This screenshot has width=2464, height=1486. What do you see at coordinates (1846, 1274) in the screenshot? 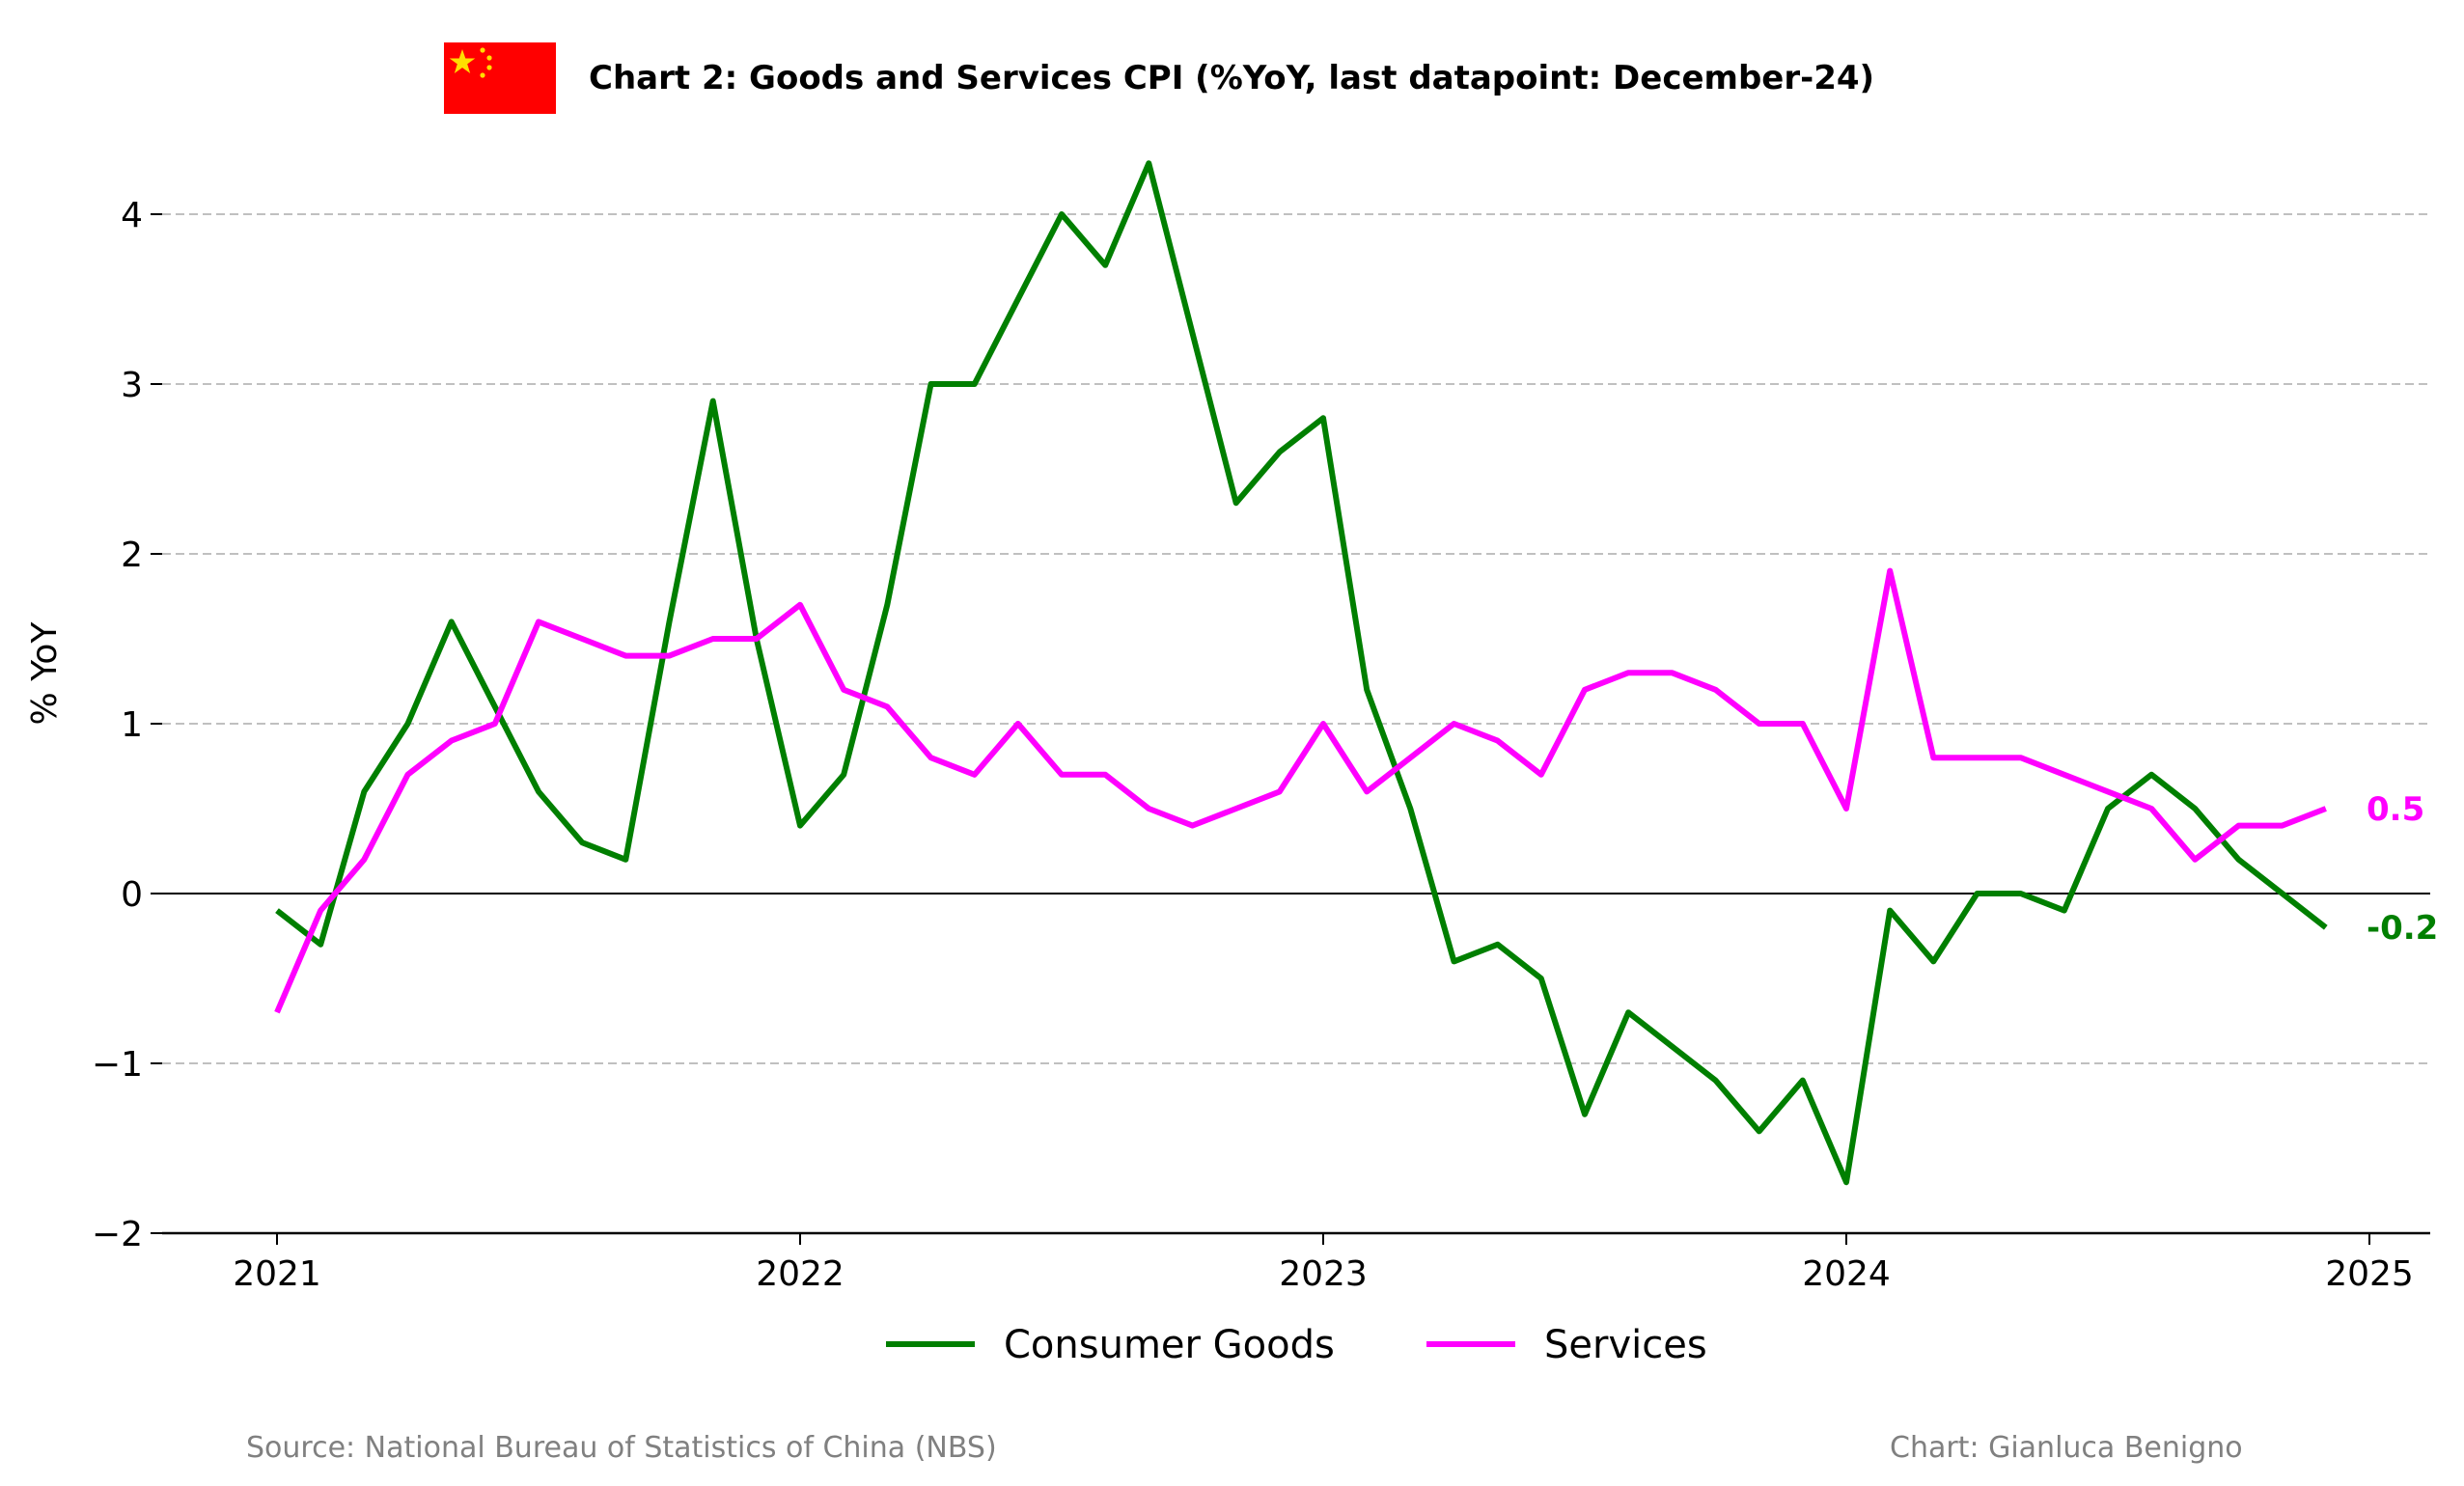
I see `x-tick-label: 2024` at bounding box center [1846, 1274].